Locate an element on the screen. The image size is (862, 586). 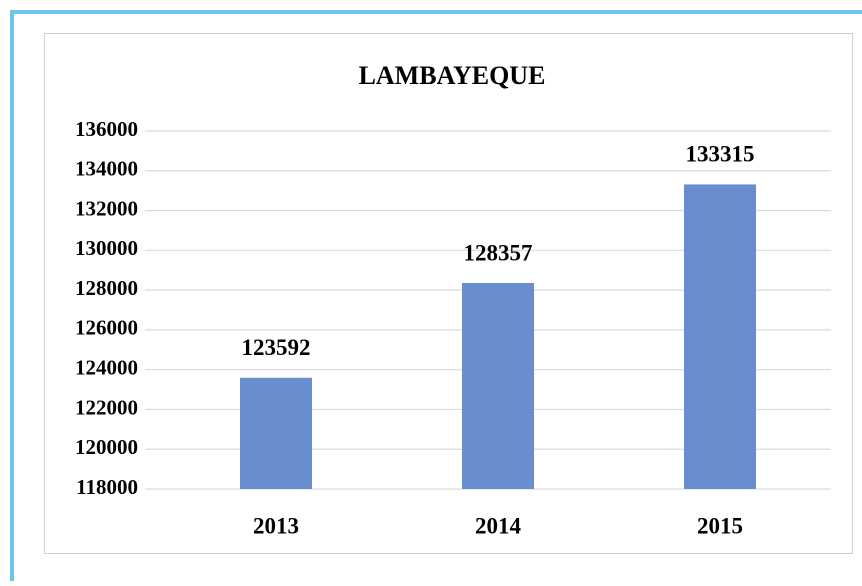
data-label: 123592 is located at coordinates (276, 347).